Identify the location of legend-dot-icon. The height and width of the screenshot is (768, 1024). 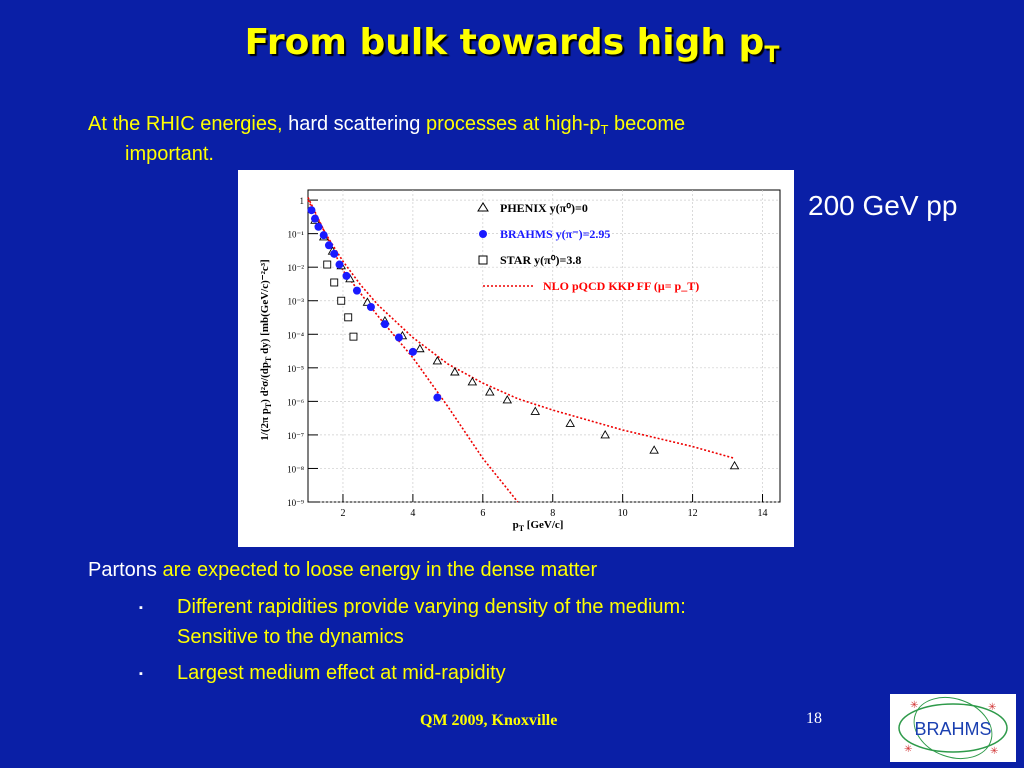
(483, 234).